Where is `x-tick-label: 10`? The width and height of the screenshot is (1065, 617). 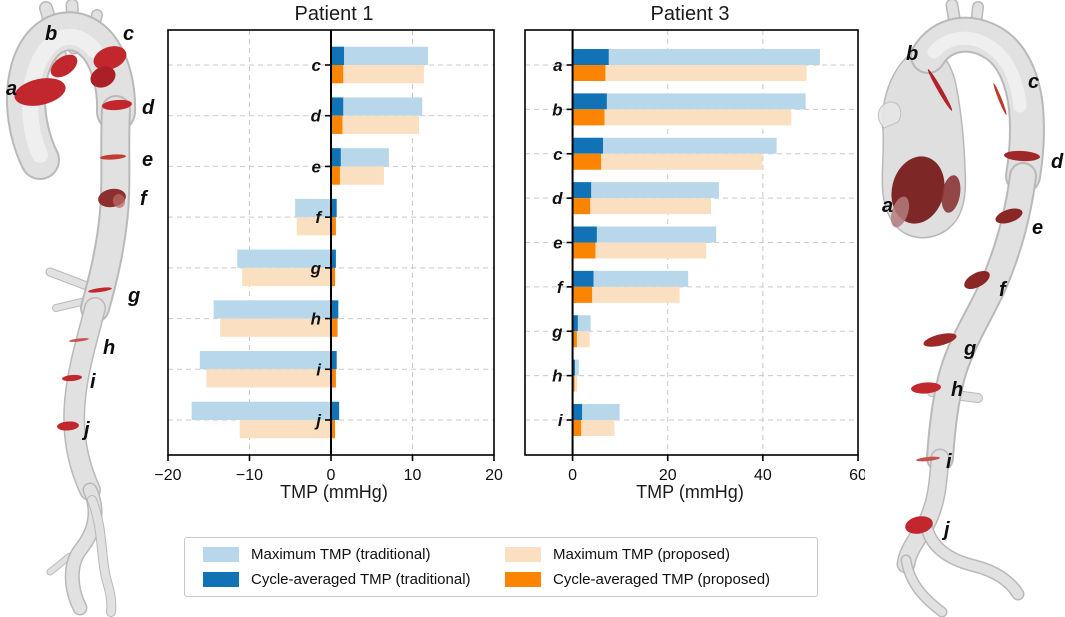
x-tick-label: 10 is located at coordinates (413, 475).